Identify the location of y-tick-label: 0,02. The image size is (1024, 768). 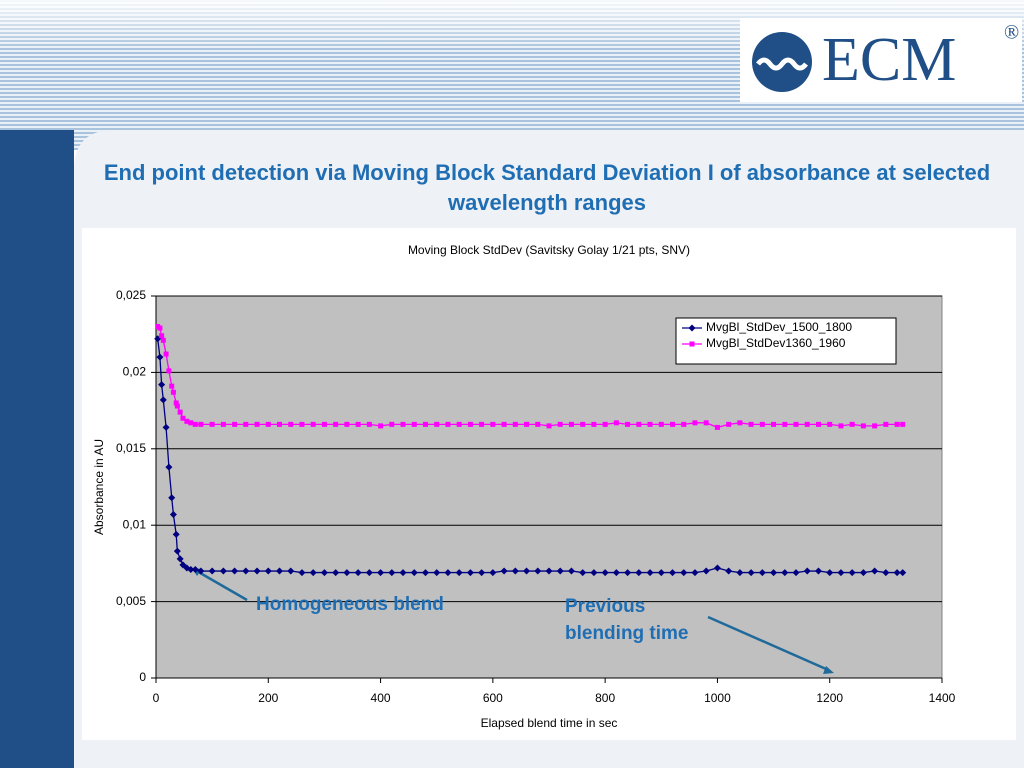
(135, 372).